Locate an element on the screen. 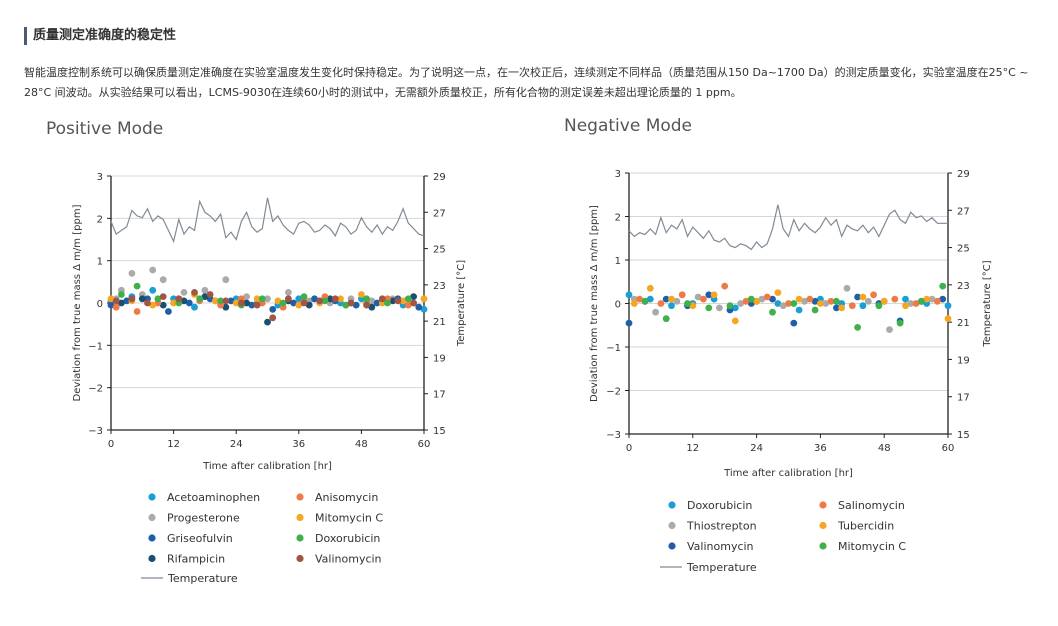 This screenshot has width=1058, height=626. y2-tick-label: 15 is located at coordinates (439, 431).